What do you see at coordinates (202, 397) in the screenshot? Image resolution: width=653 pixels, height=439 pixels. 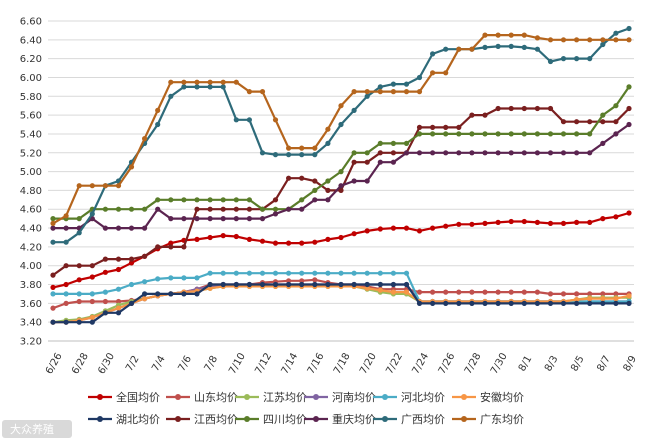 I see `legend-item: 山东均价` at bounding box center [202, 397].